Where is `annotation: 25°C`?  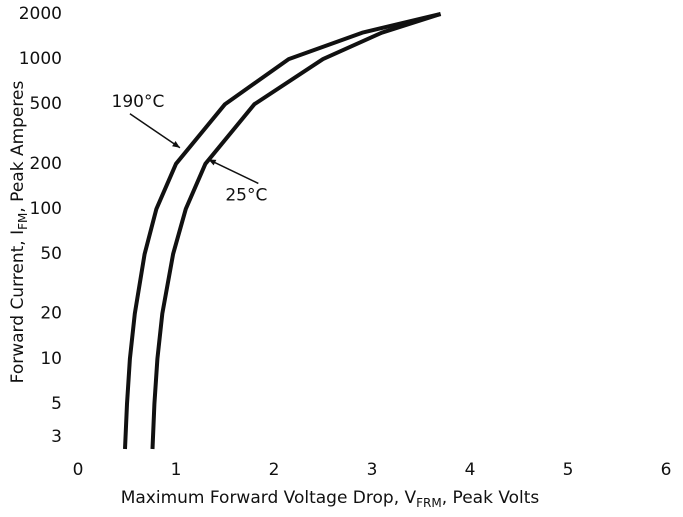 annotation: 25°C is located at coordinates (246, 195).